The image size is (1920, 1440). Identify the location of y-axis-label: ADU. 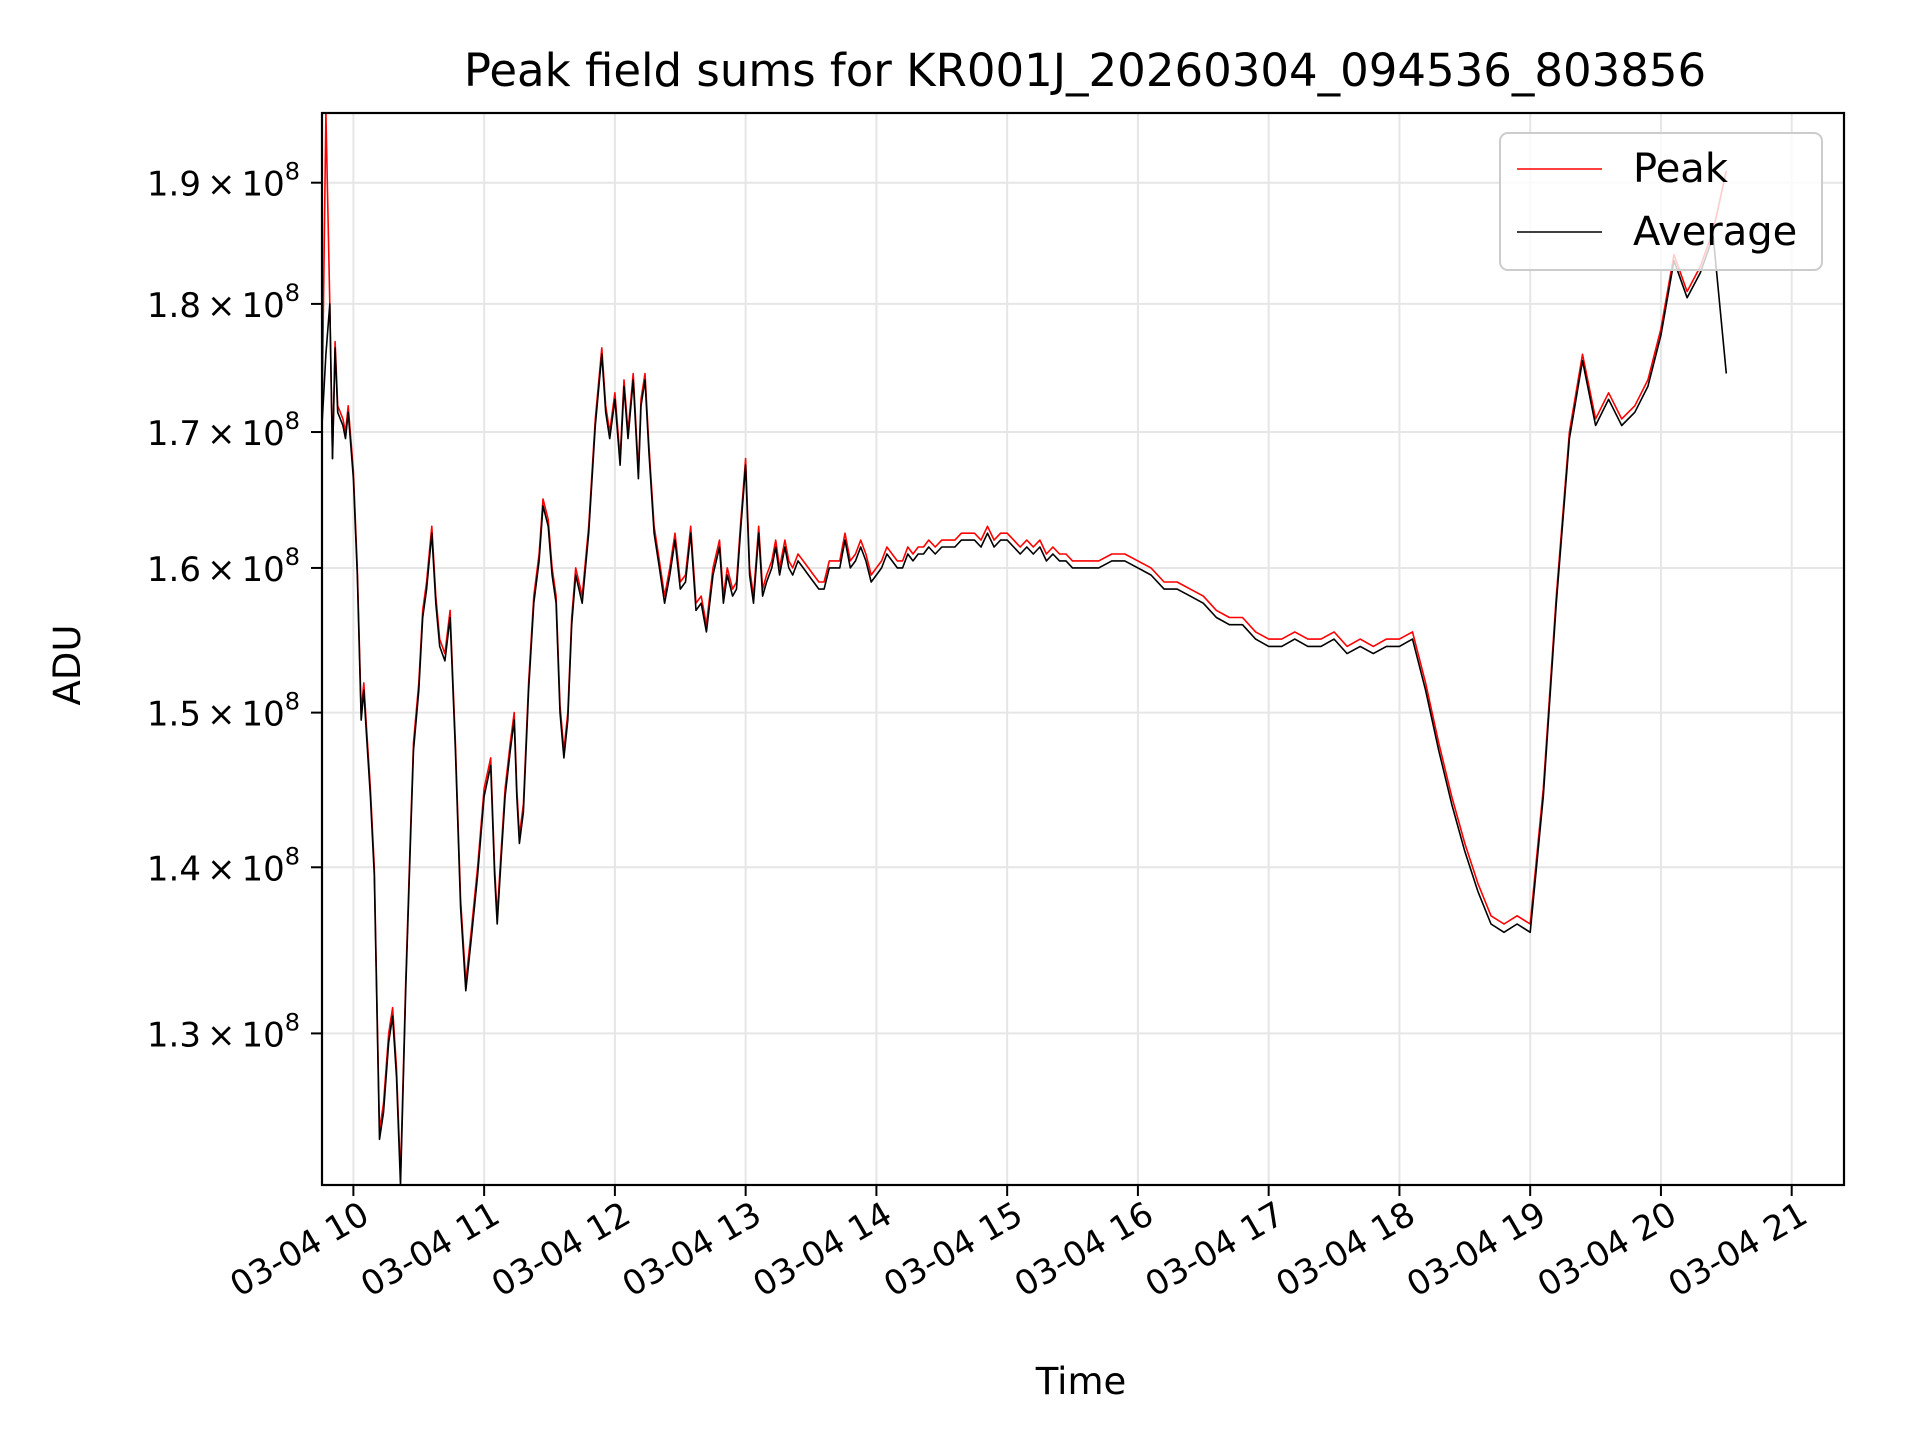
(67, 665).